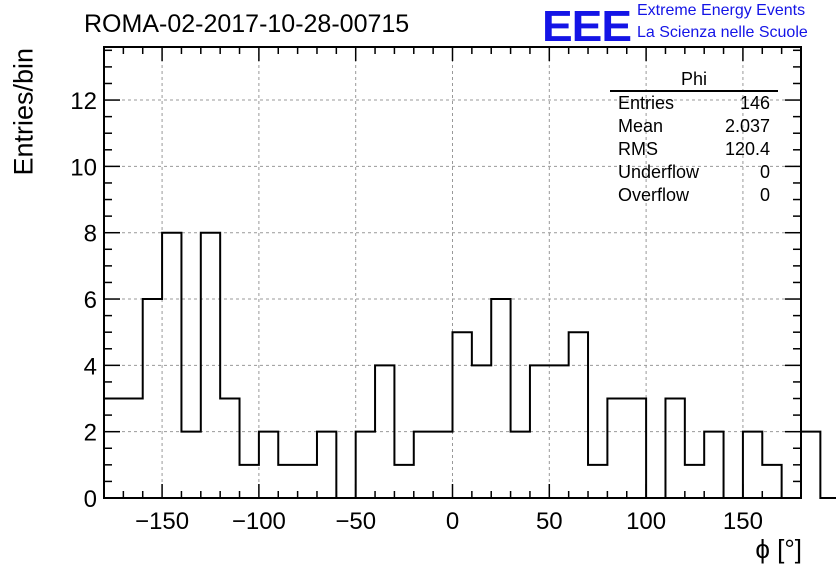  Describe the element at coordinates (743, 521) in the screenshot. I see `x-tick-label: 150` at that location.